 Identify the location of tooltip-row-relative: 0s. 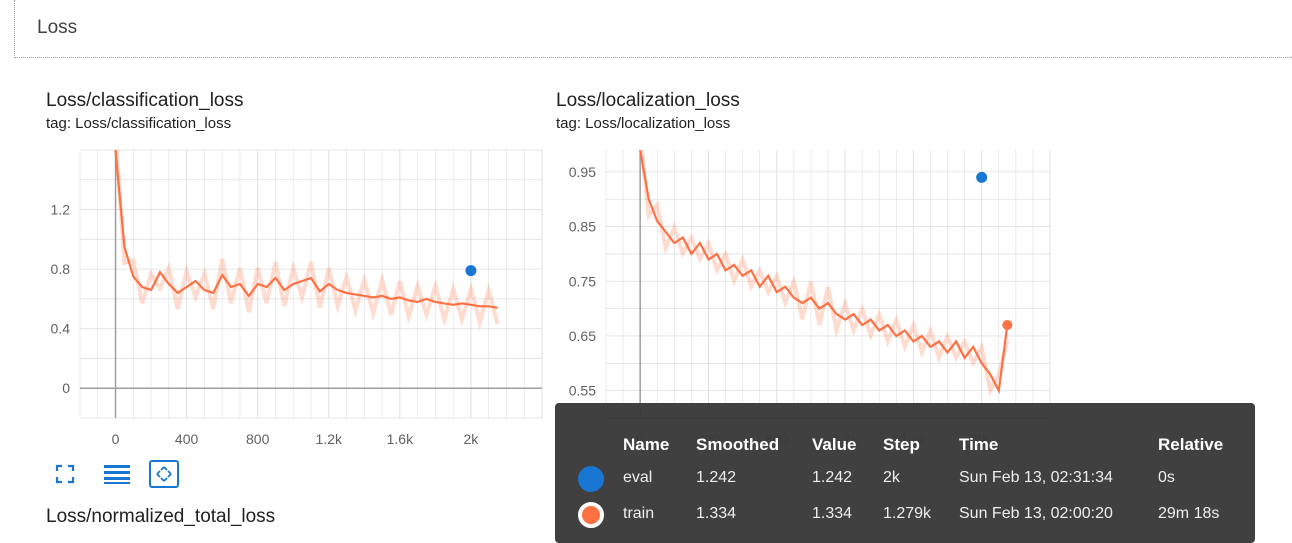
(1166, 477).